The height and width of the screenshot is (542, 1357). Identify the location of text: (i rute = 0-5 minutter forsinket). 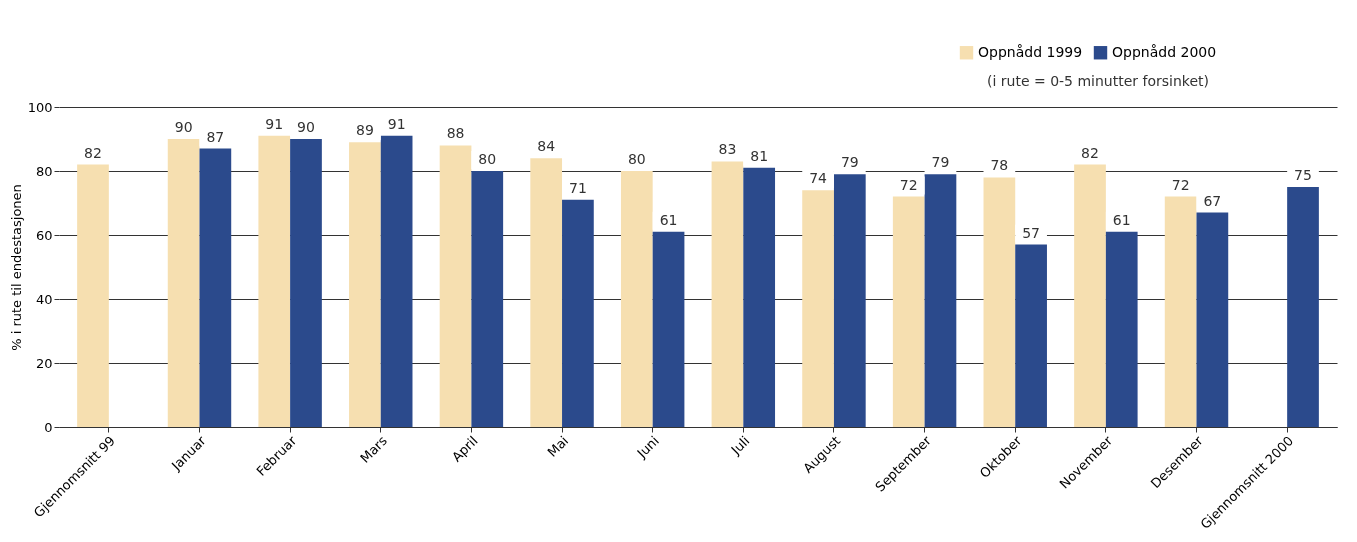
(1097, 81).